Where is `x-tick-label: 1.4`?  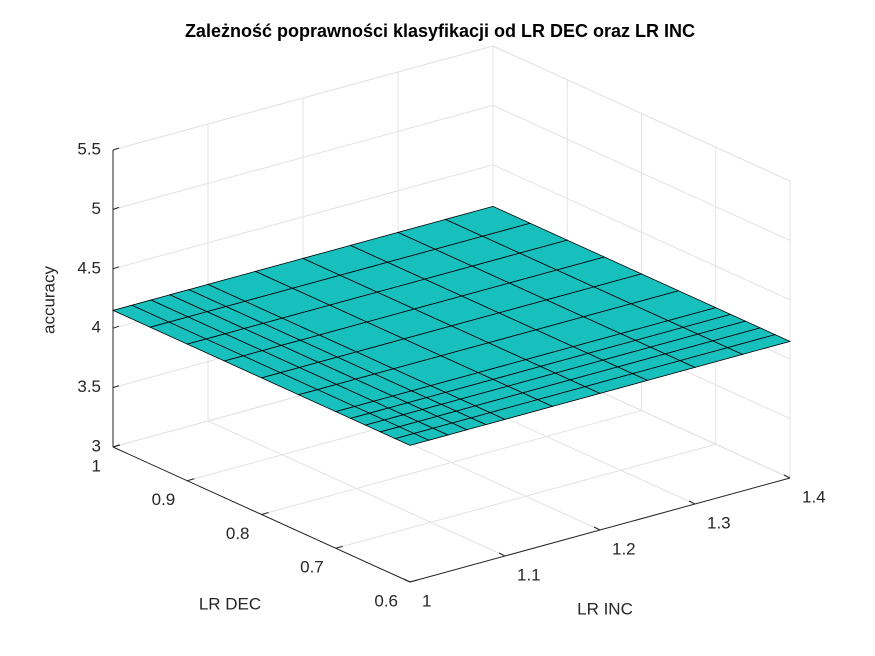
x-tick-label: 1.4 is located at coordinates (814, 496).